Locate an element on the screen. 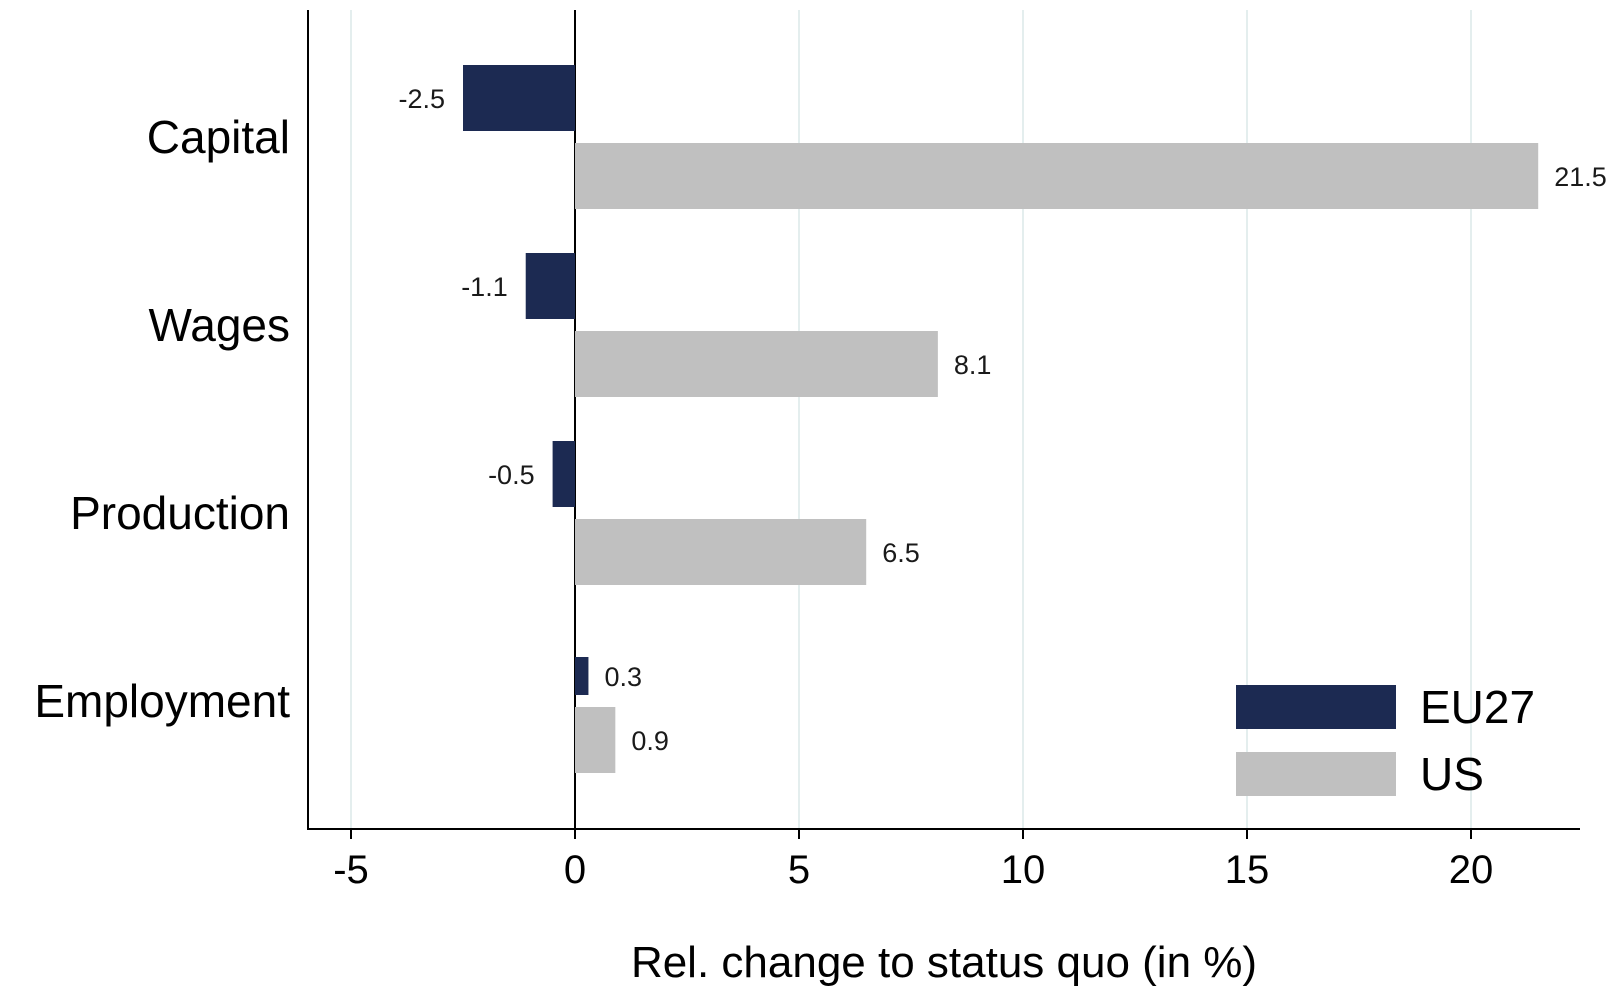  legend-swatch-eu27 is located at coordinates (1316, 707).